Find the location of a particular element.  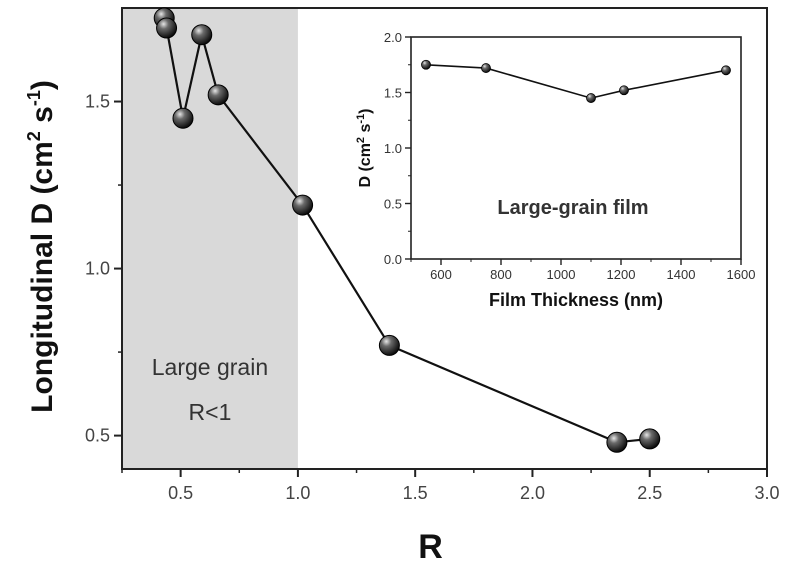

inset-y-tick-label: 0.0 is located at coordinates (393, 259).